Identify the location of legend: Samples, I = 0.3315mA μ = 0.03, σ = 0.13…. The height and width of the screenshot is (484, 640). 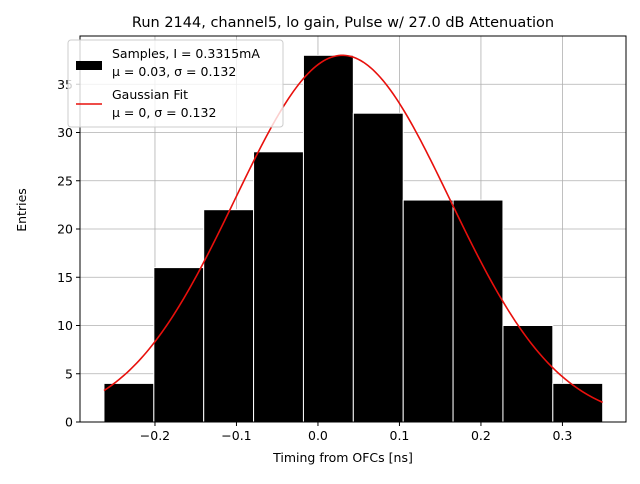
(175, 83).